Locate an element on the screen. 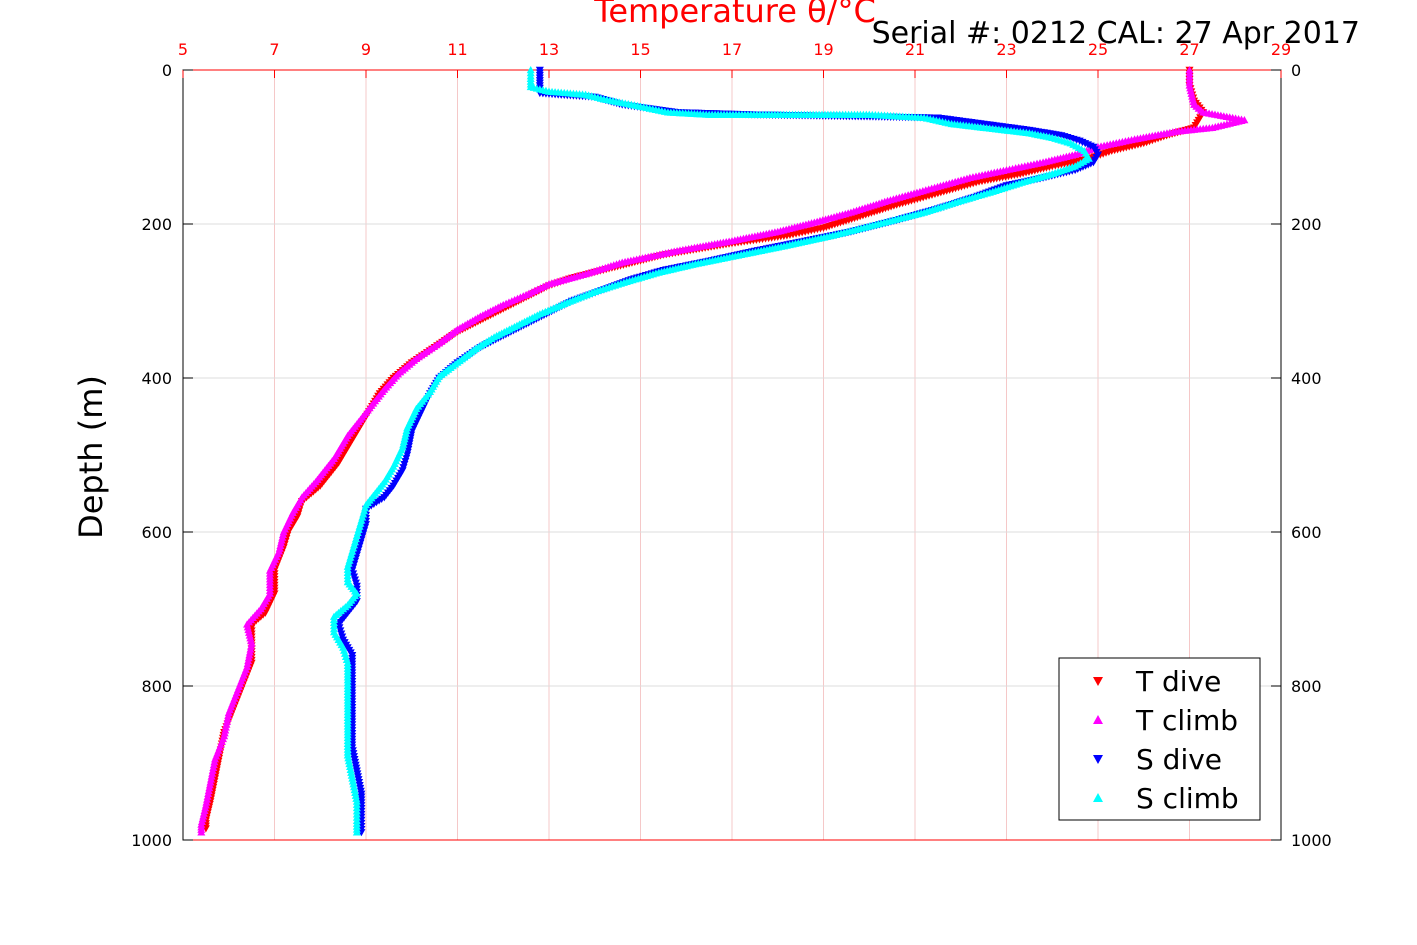  y-tick-label-right: 400 is located at coordinates (1306, 378).